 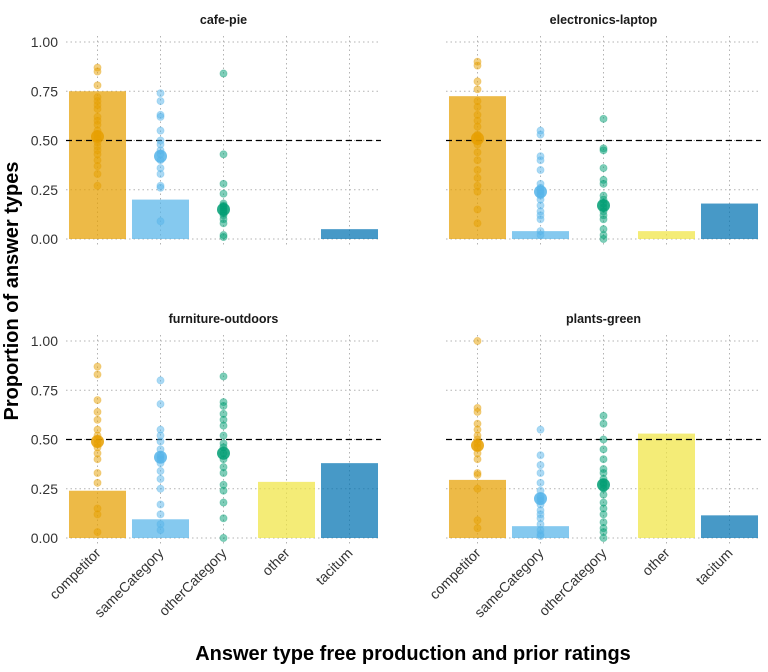 I want to click on x-tick-label: other, so click(x=656, y=562).